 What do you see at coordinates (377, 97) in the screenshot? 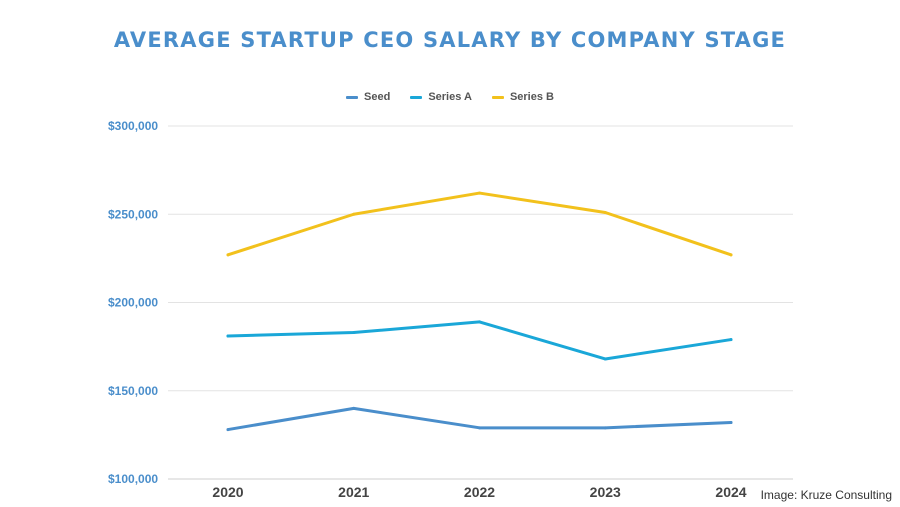
I see `legend-label-seed: Seed` at bounding box center [377, 97].